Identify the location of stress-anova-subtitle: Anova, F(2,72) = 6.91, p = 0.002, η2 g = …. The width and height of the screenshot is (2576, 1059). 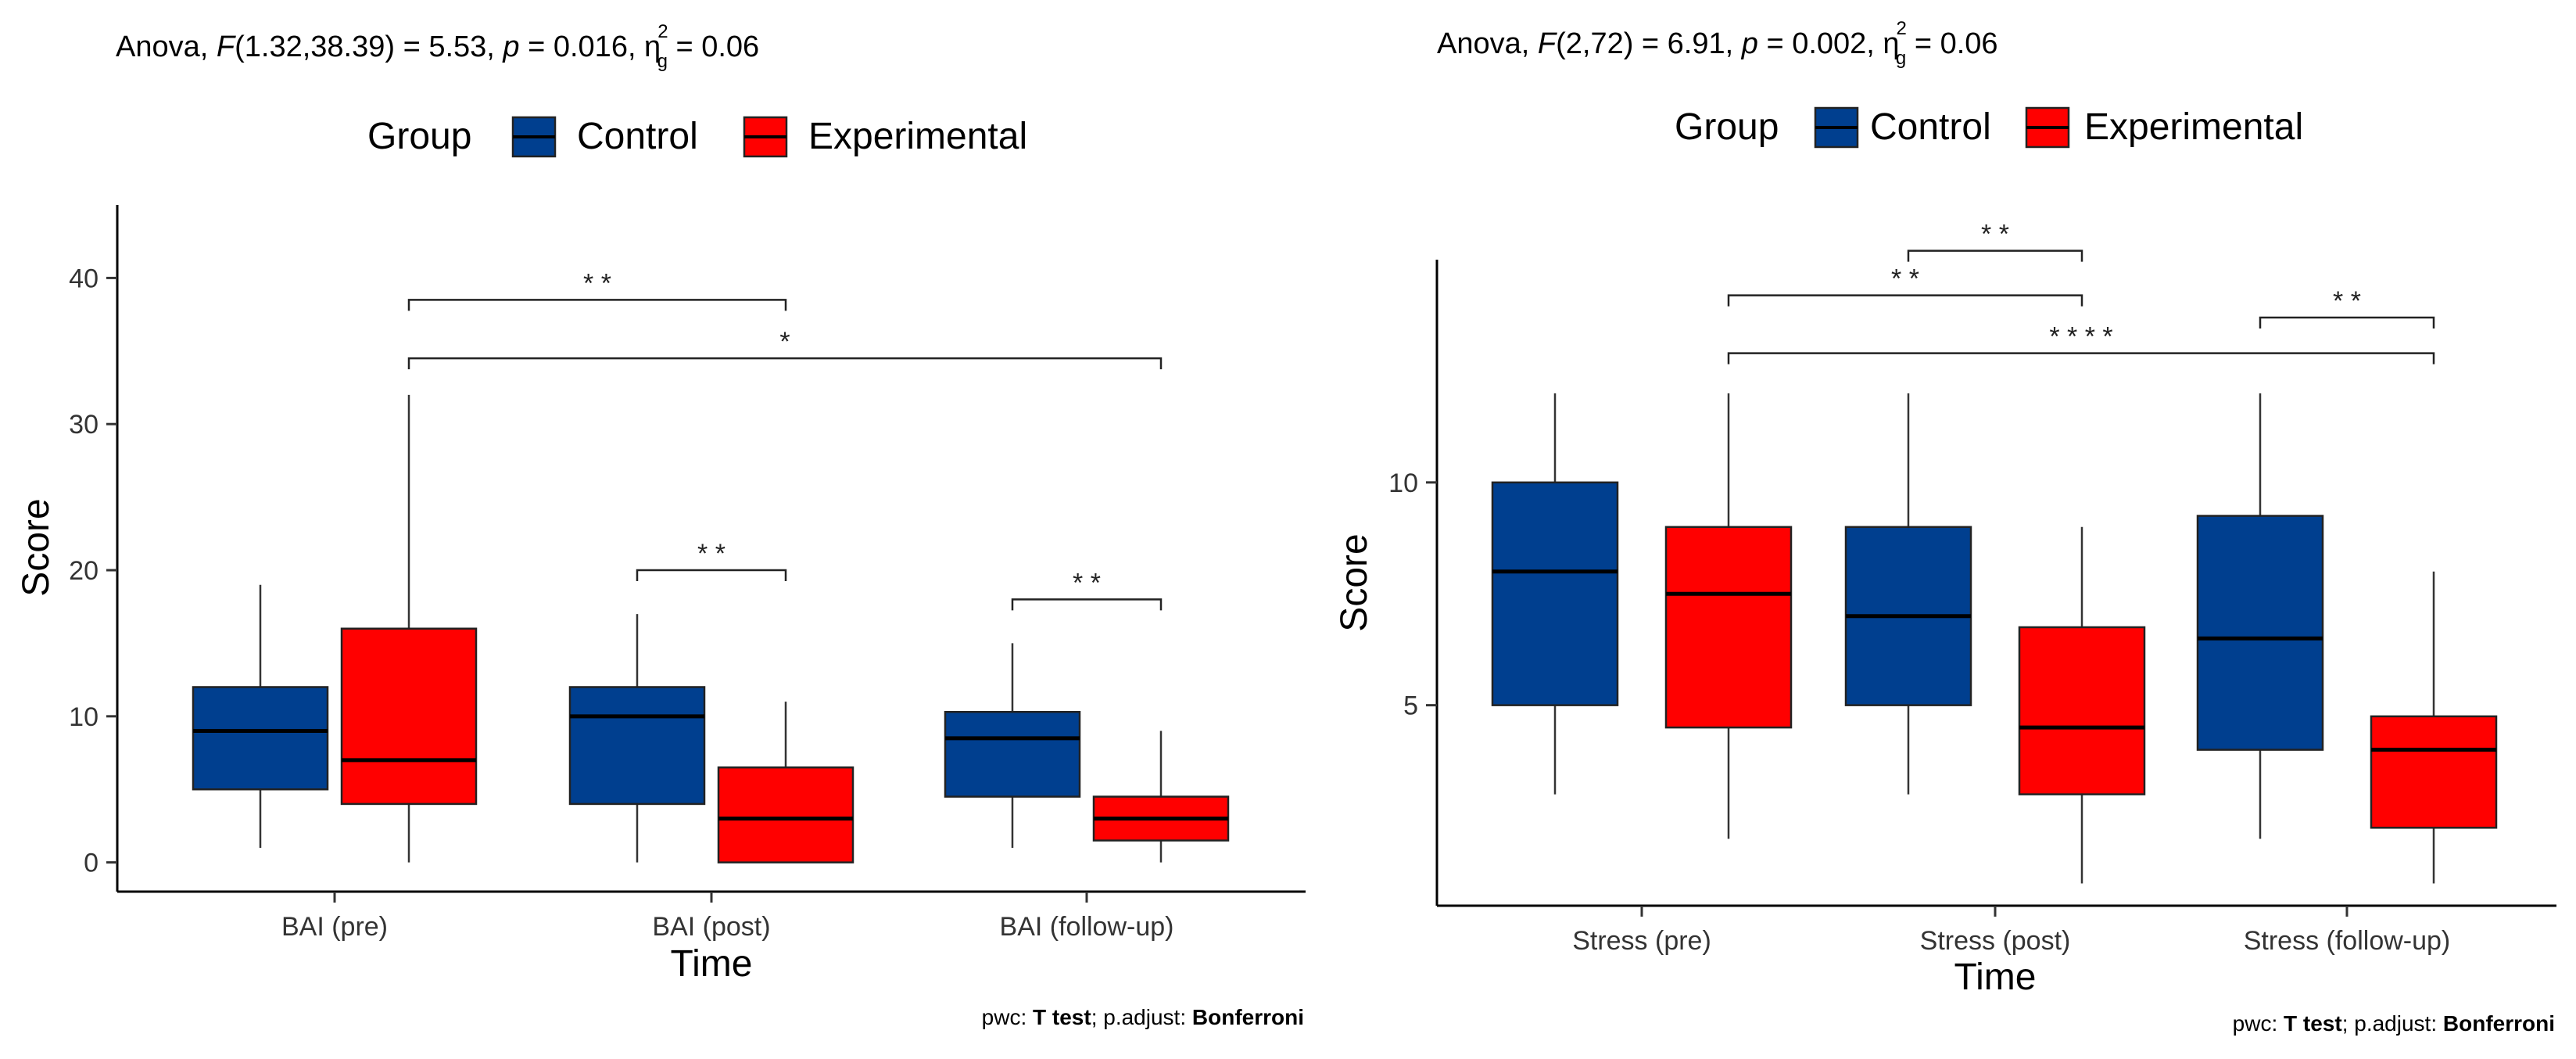
(1718, 43).